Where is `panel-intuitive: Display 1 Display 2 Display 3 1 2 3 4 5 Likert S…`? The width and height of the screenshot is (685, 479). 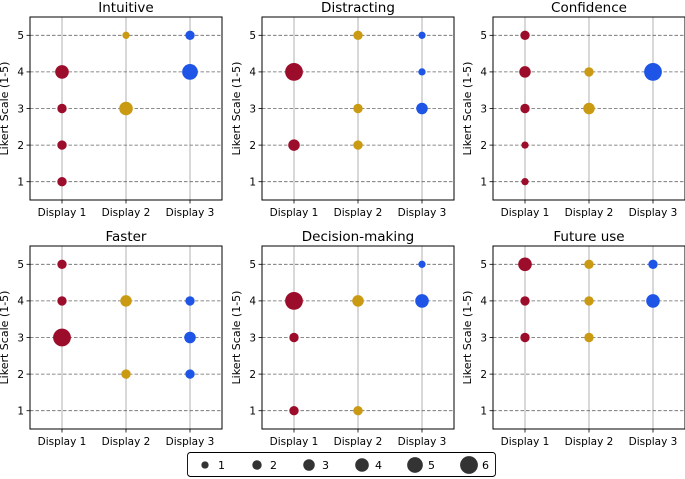
panel-intuitive: Display 1 Display 2 Display 3 1 2 3 4 5 Likert S… is located at coordinates (111, 109).